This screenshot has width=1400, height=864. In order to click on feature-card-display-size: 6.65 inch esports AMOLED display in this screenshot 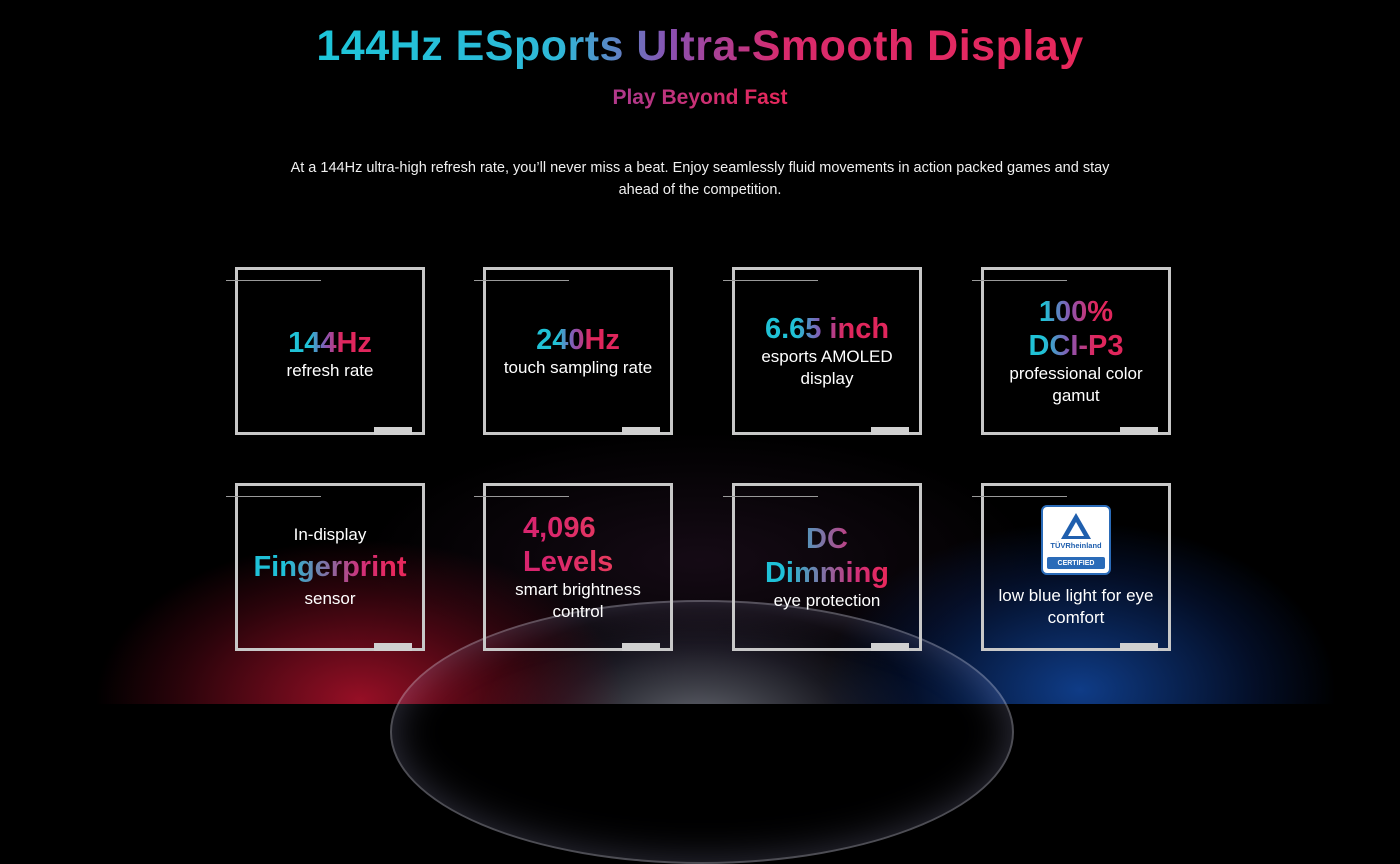, I will do `click(822, 351)`.